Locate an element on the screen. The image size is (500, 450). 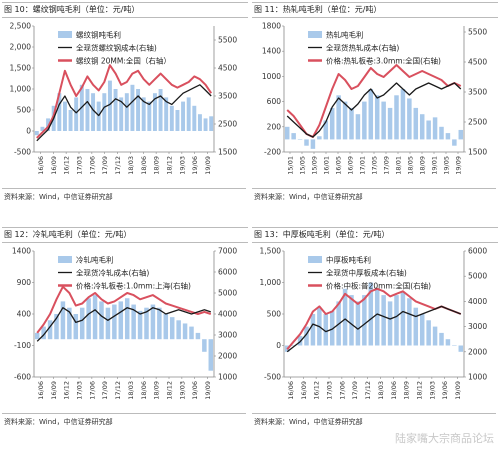
legend-label: 冷轧吨毛利 is located at coordinates (95, 260).